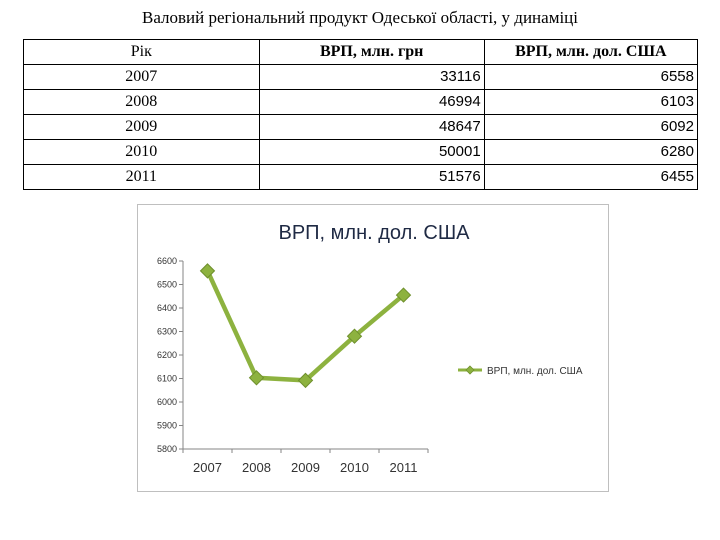  What do you see at coordinates (207, 467) in the screenshot?
I see `x-tick-label: 2007` at bounding box center [207, 467].